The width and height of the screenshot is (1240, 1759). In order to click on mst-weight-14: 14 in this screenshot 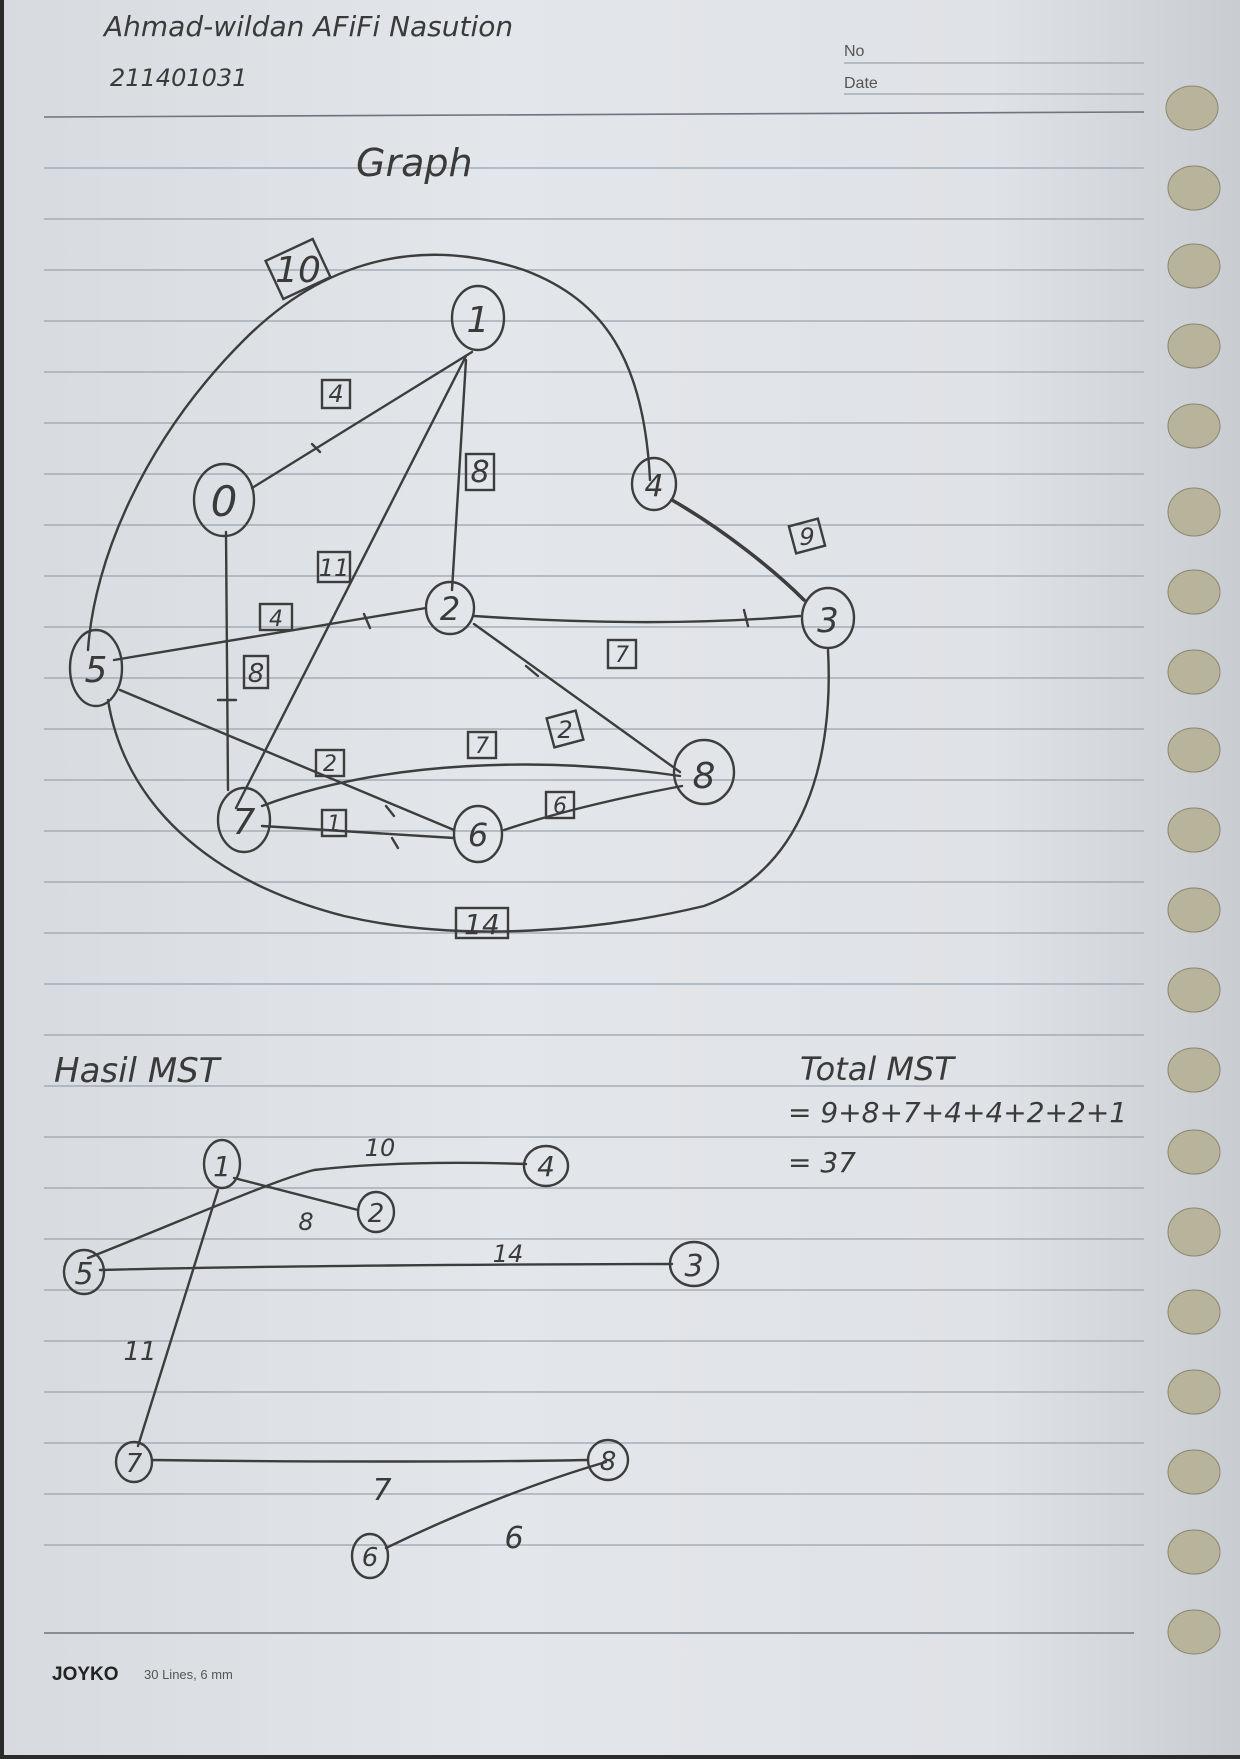, I will do `click(508, 1254)`.